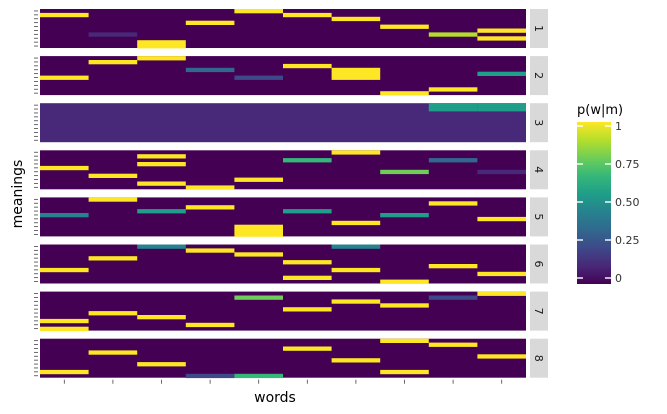 Image resolution: width=667 pixels, height=414 pixels. I want to click on legend-tick-label: 0, so click(618, 278).